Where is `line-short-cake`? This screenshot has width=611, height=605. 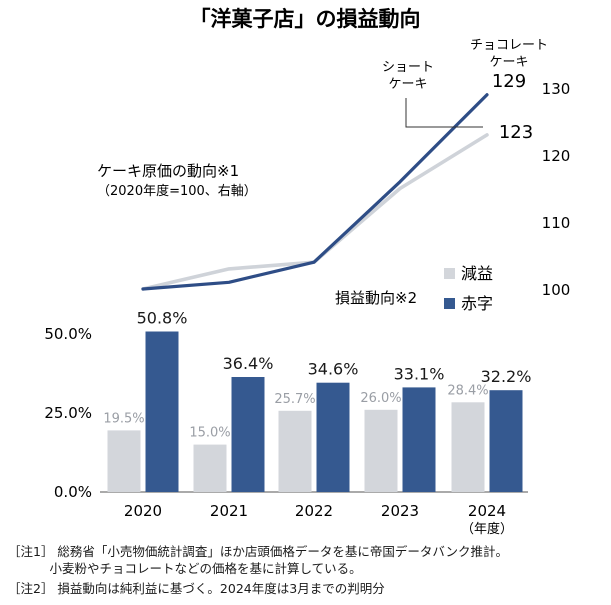
line-short-cake is located at coordinates (315, 212).